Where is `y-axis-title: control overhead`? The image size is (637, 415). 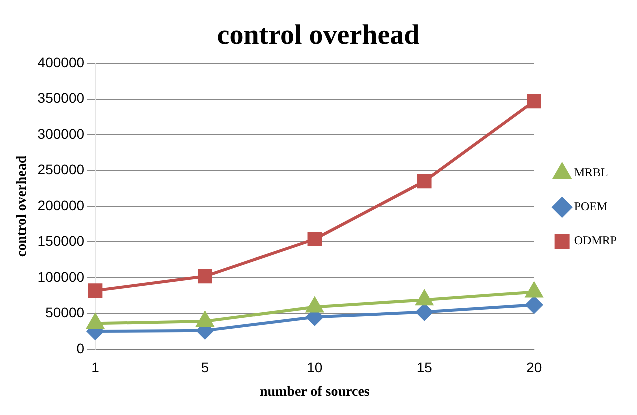
y-axis-title: control overhead is located at coordinates (22, 207).